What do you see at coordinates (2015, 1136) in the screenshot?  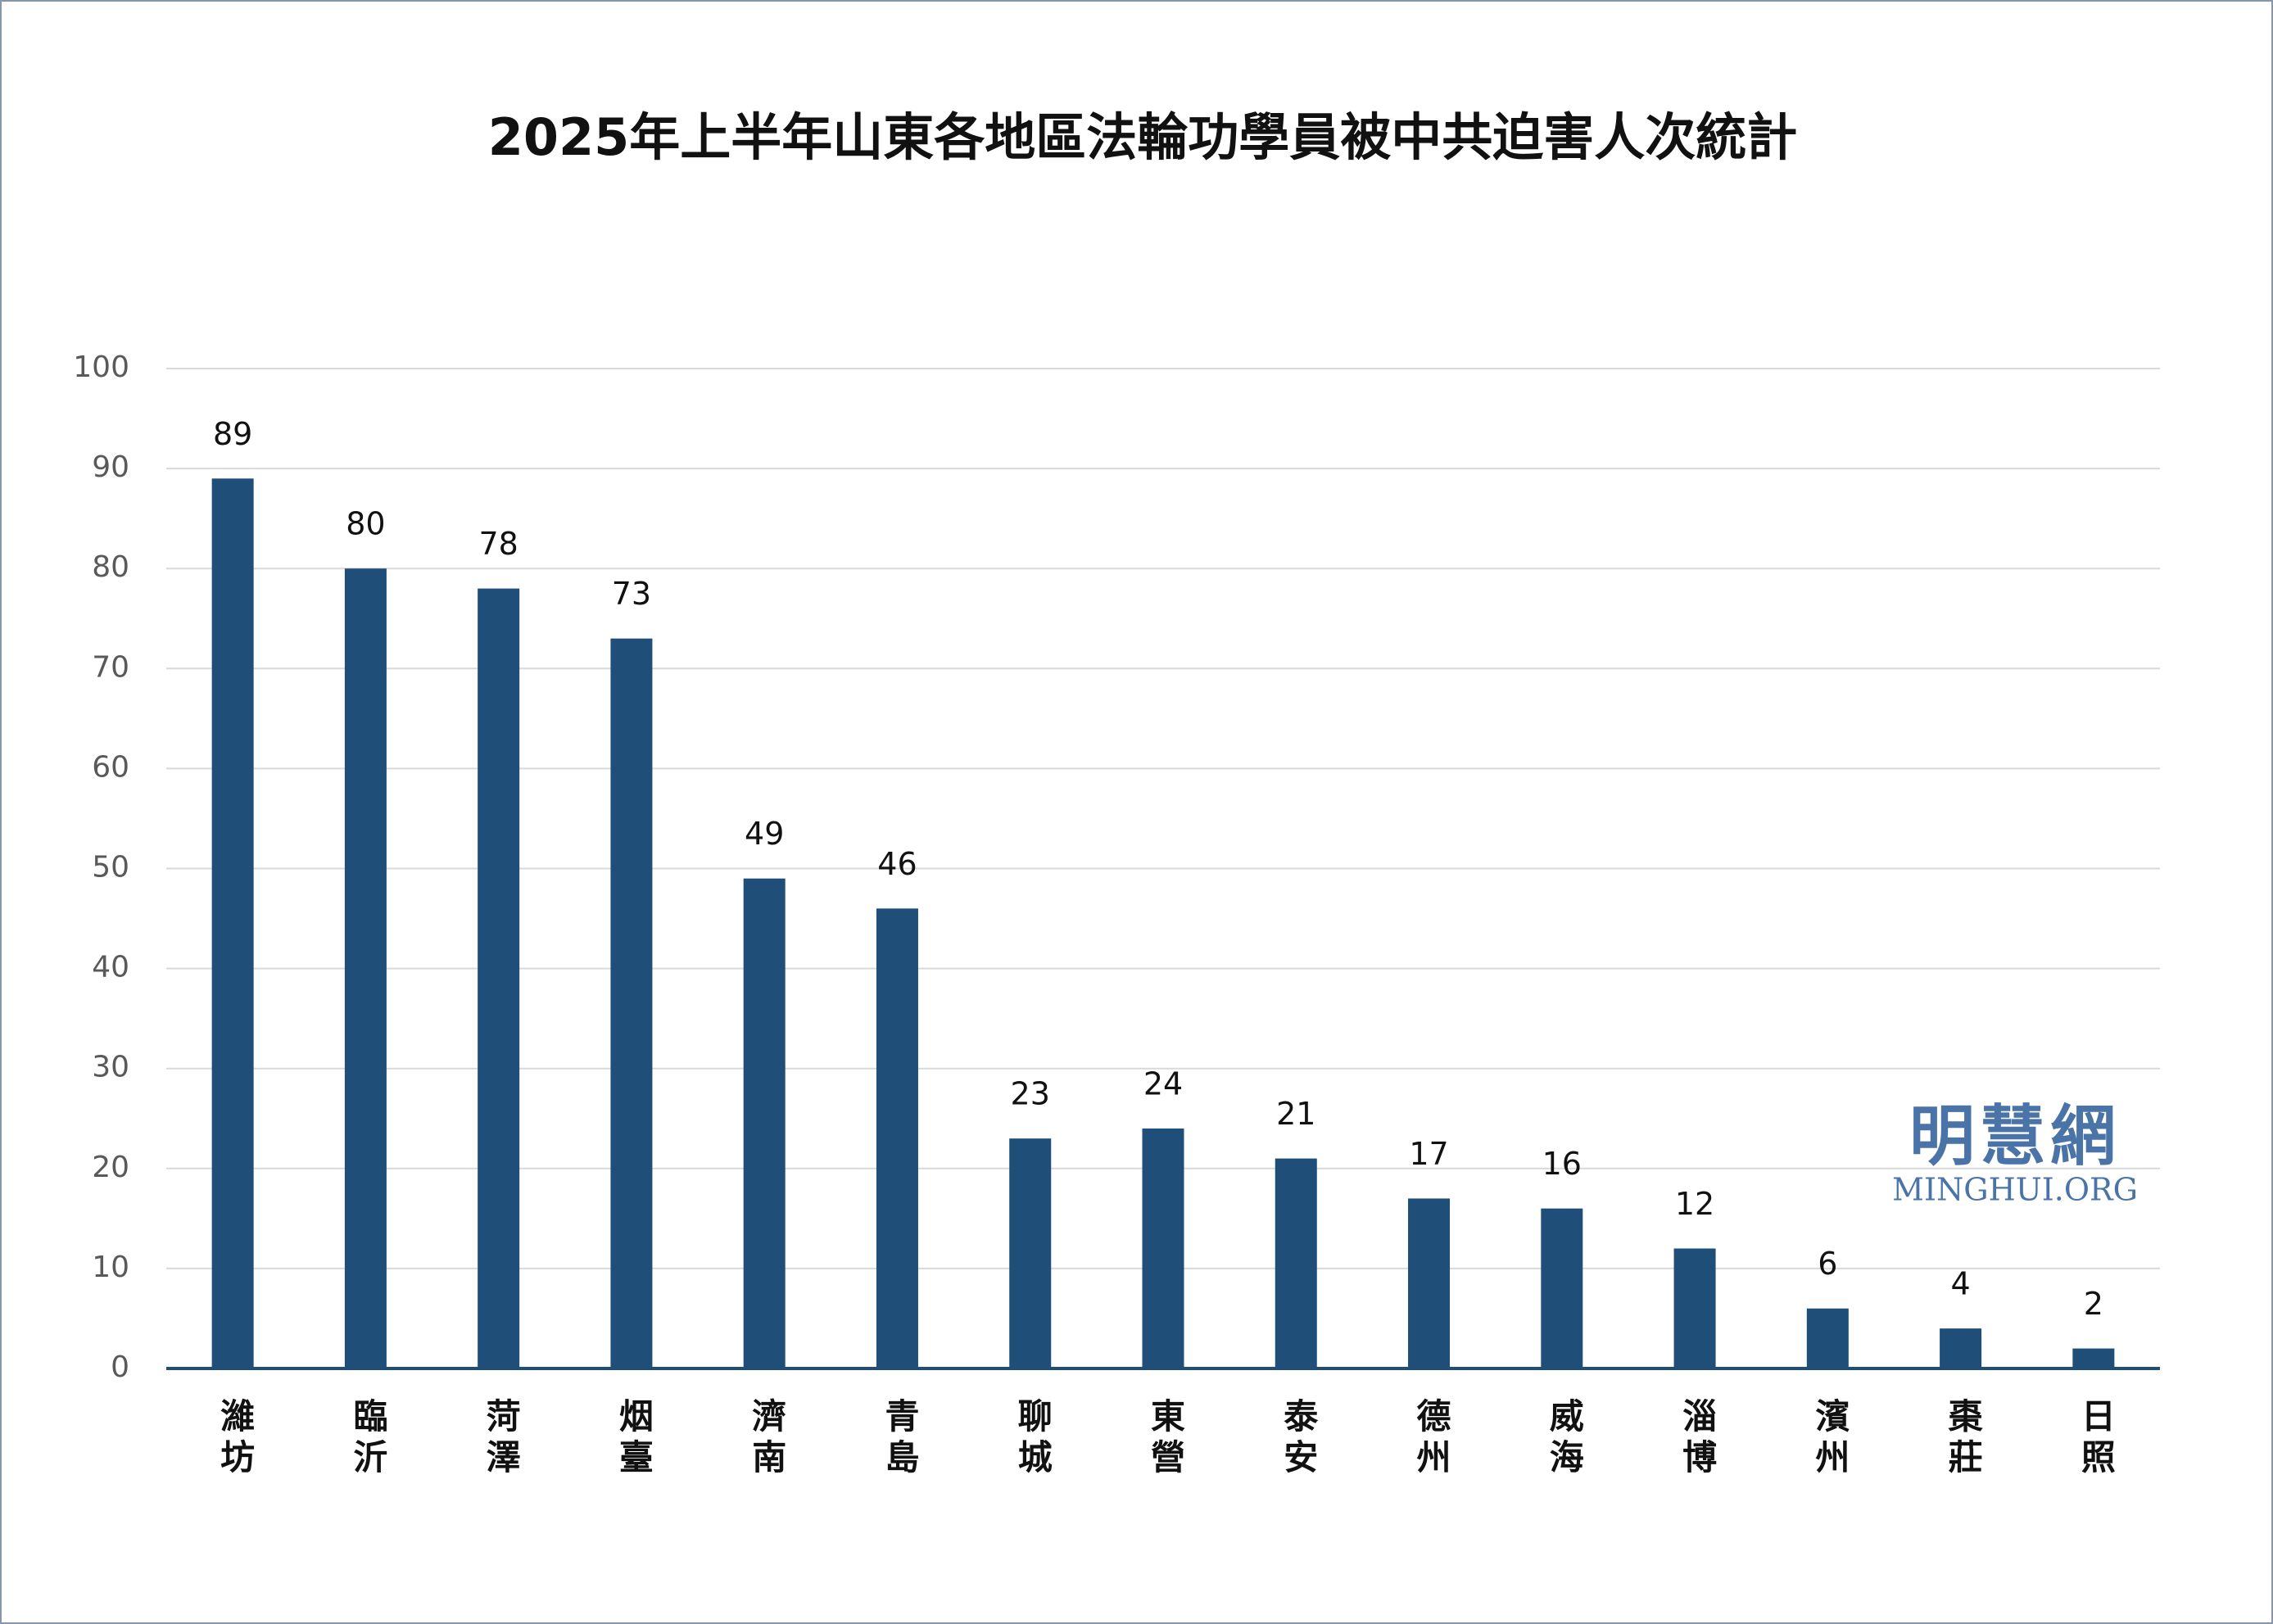 I see `watermark-name: 明慧網` at bounding box center [2015, 1136].